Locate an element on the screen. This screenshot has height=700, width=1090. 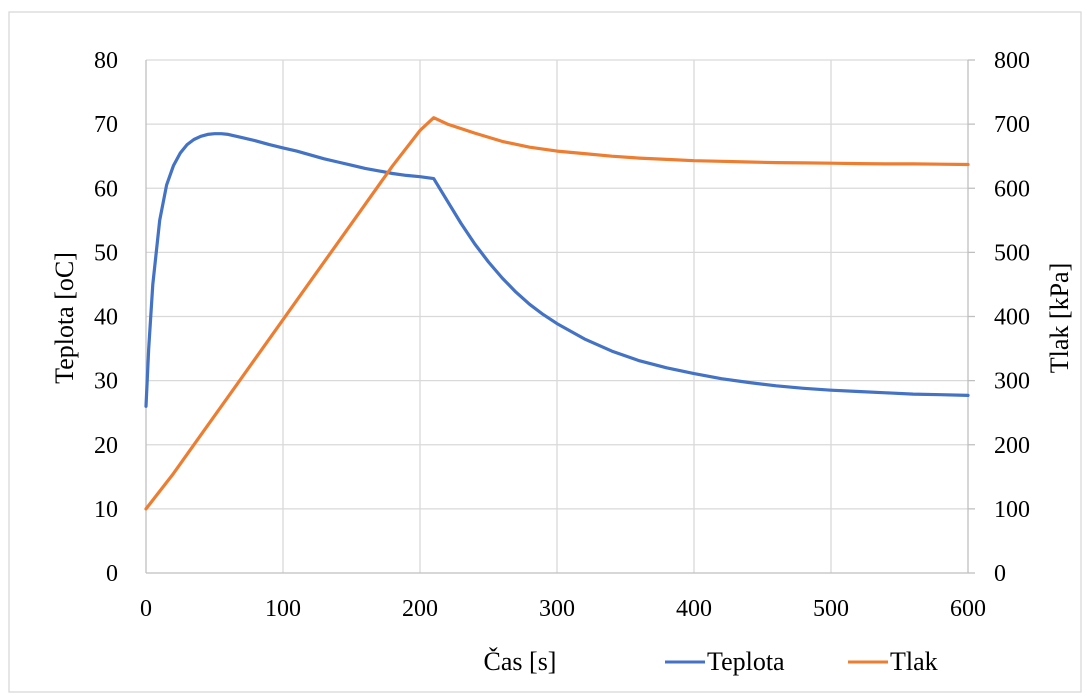
y-tick-label: 30 is located at coordinates (106, 382).